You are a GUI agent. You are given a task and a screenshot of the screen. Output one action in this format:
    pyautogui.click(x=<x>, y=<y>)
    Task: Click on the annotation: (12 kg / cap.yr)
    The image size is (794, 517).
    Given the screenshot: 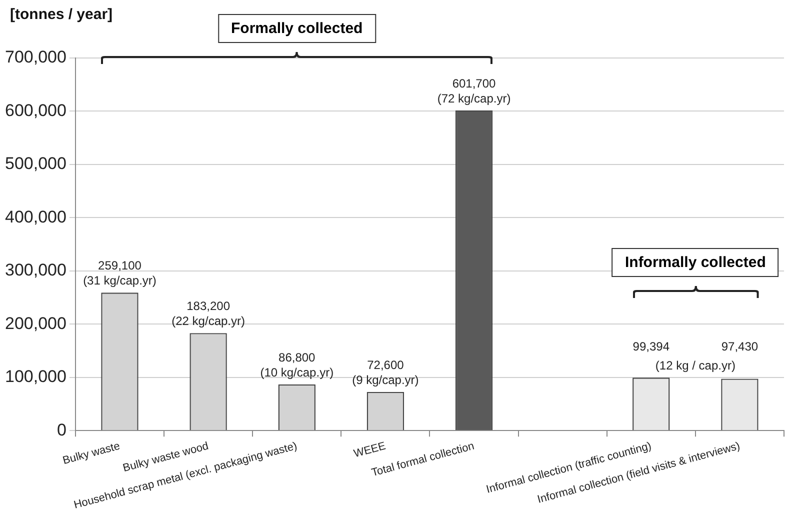 What is the action you would take?
    pyautogui.click(x=695, y=365)
    